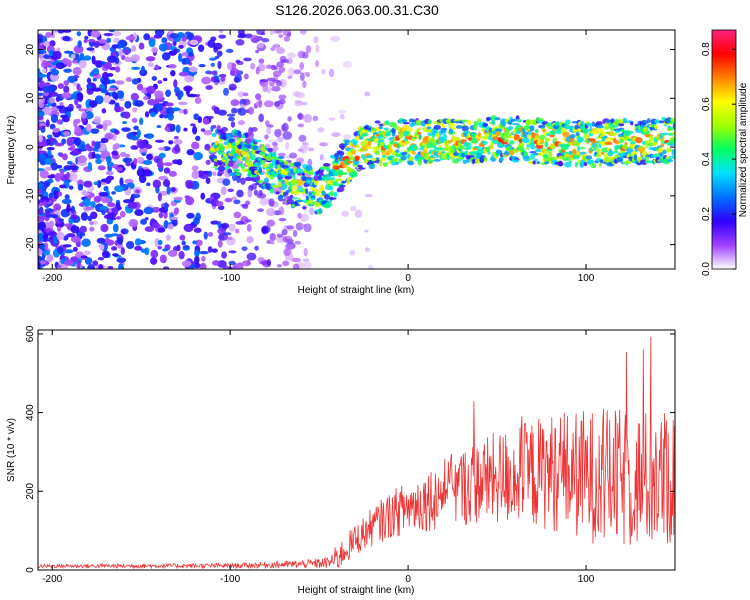  I want to click on y-tick-label: -20, so click(30, 244).